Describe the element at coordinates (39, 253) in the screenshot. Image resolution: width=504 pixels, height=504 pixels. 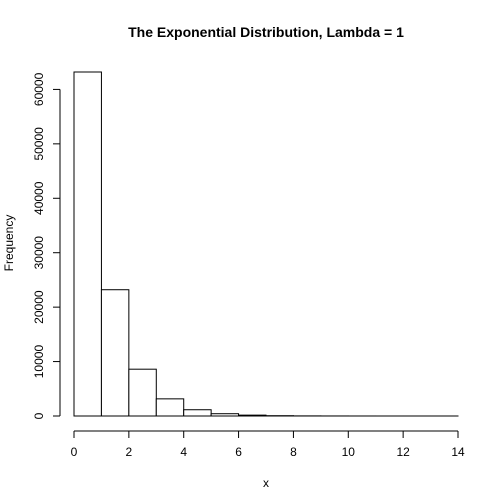
I see `y-tick-label: 30000` at that location.